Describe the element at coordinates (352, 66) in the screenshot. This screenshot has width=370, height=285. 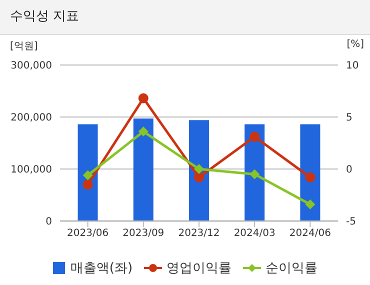
I see `y2-tick-label: 10` at that location.